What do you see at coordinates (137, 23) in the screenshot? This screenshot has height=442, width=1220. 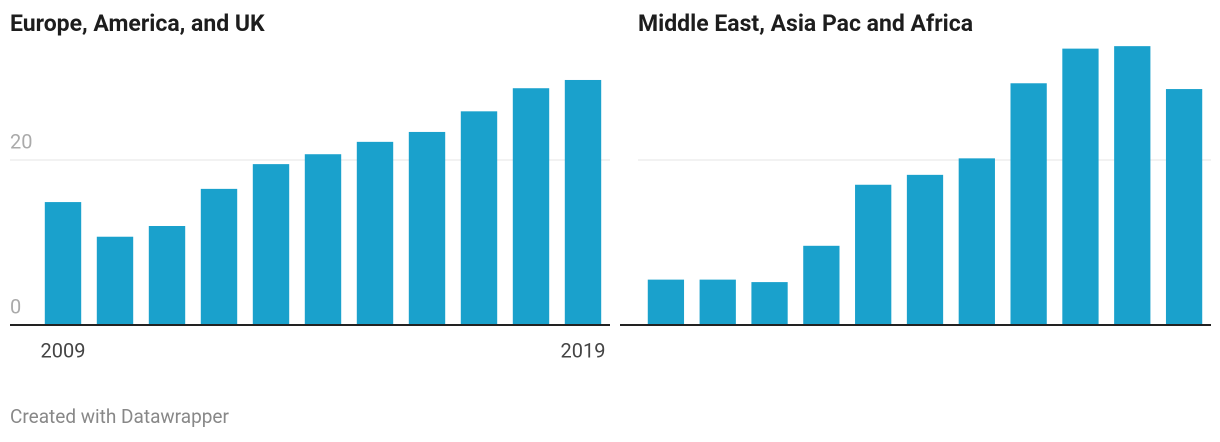 I see `chart-title: Europe, America, and UK` at bounding box center [137, 23].